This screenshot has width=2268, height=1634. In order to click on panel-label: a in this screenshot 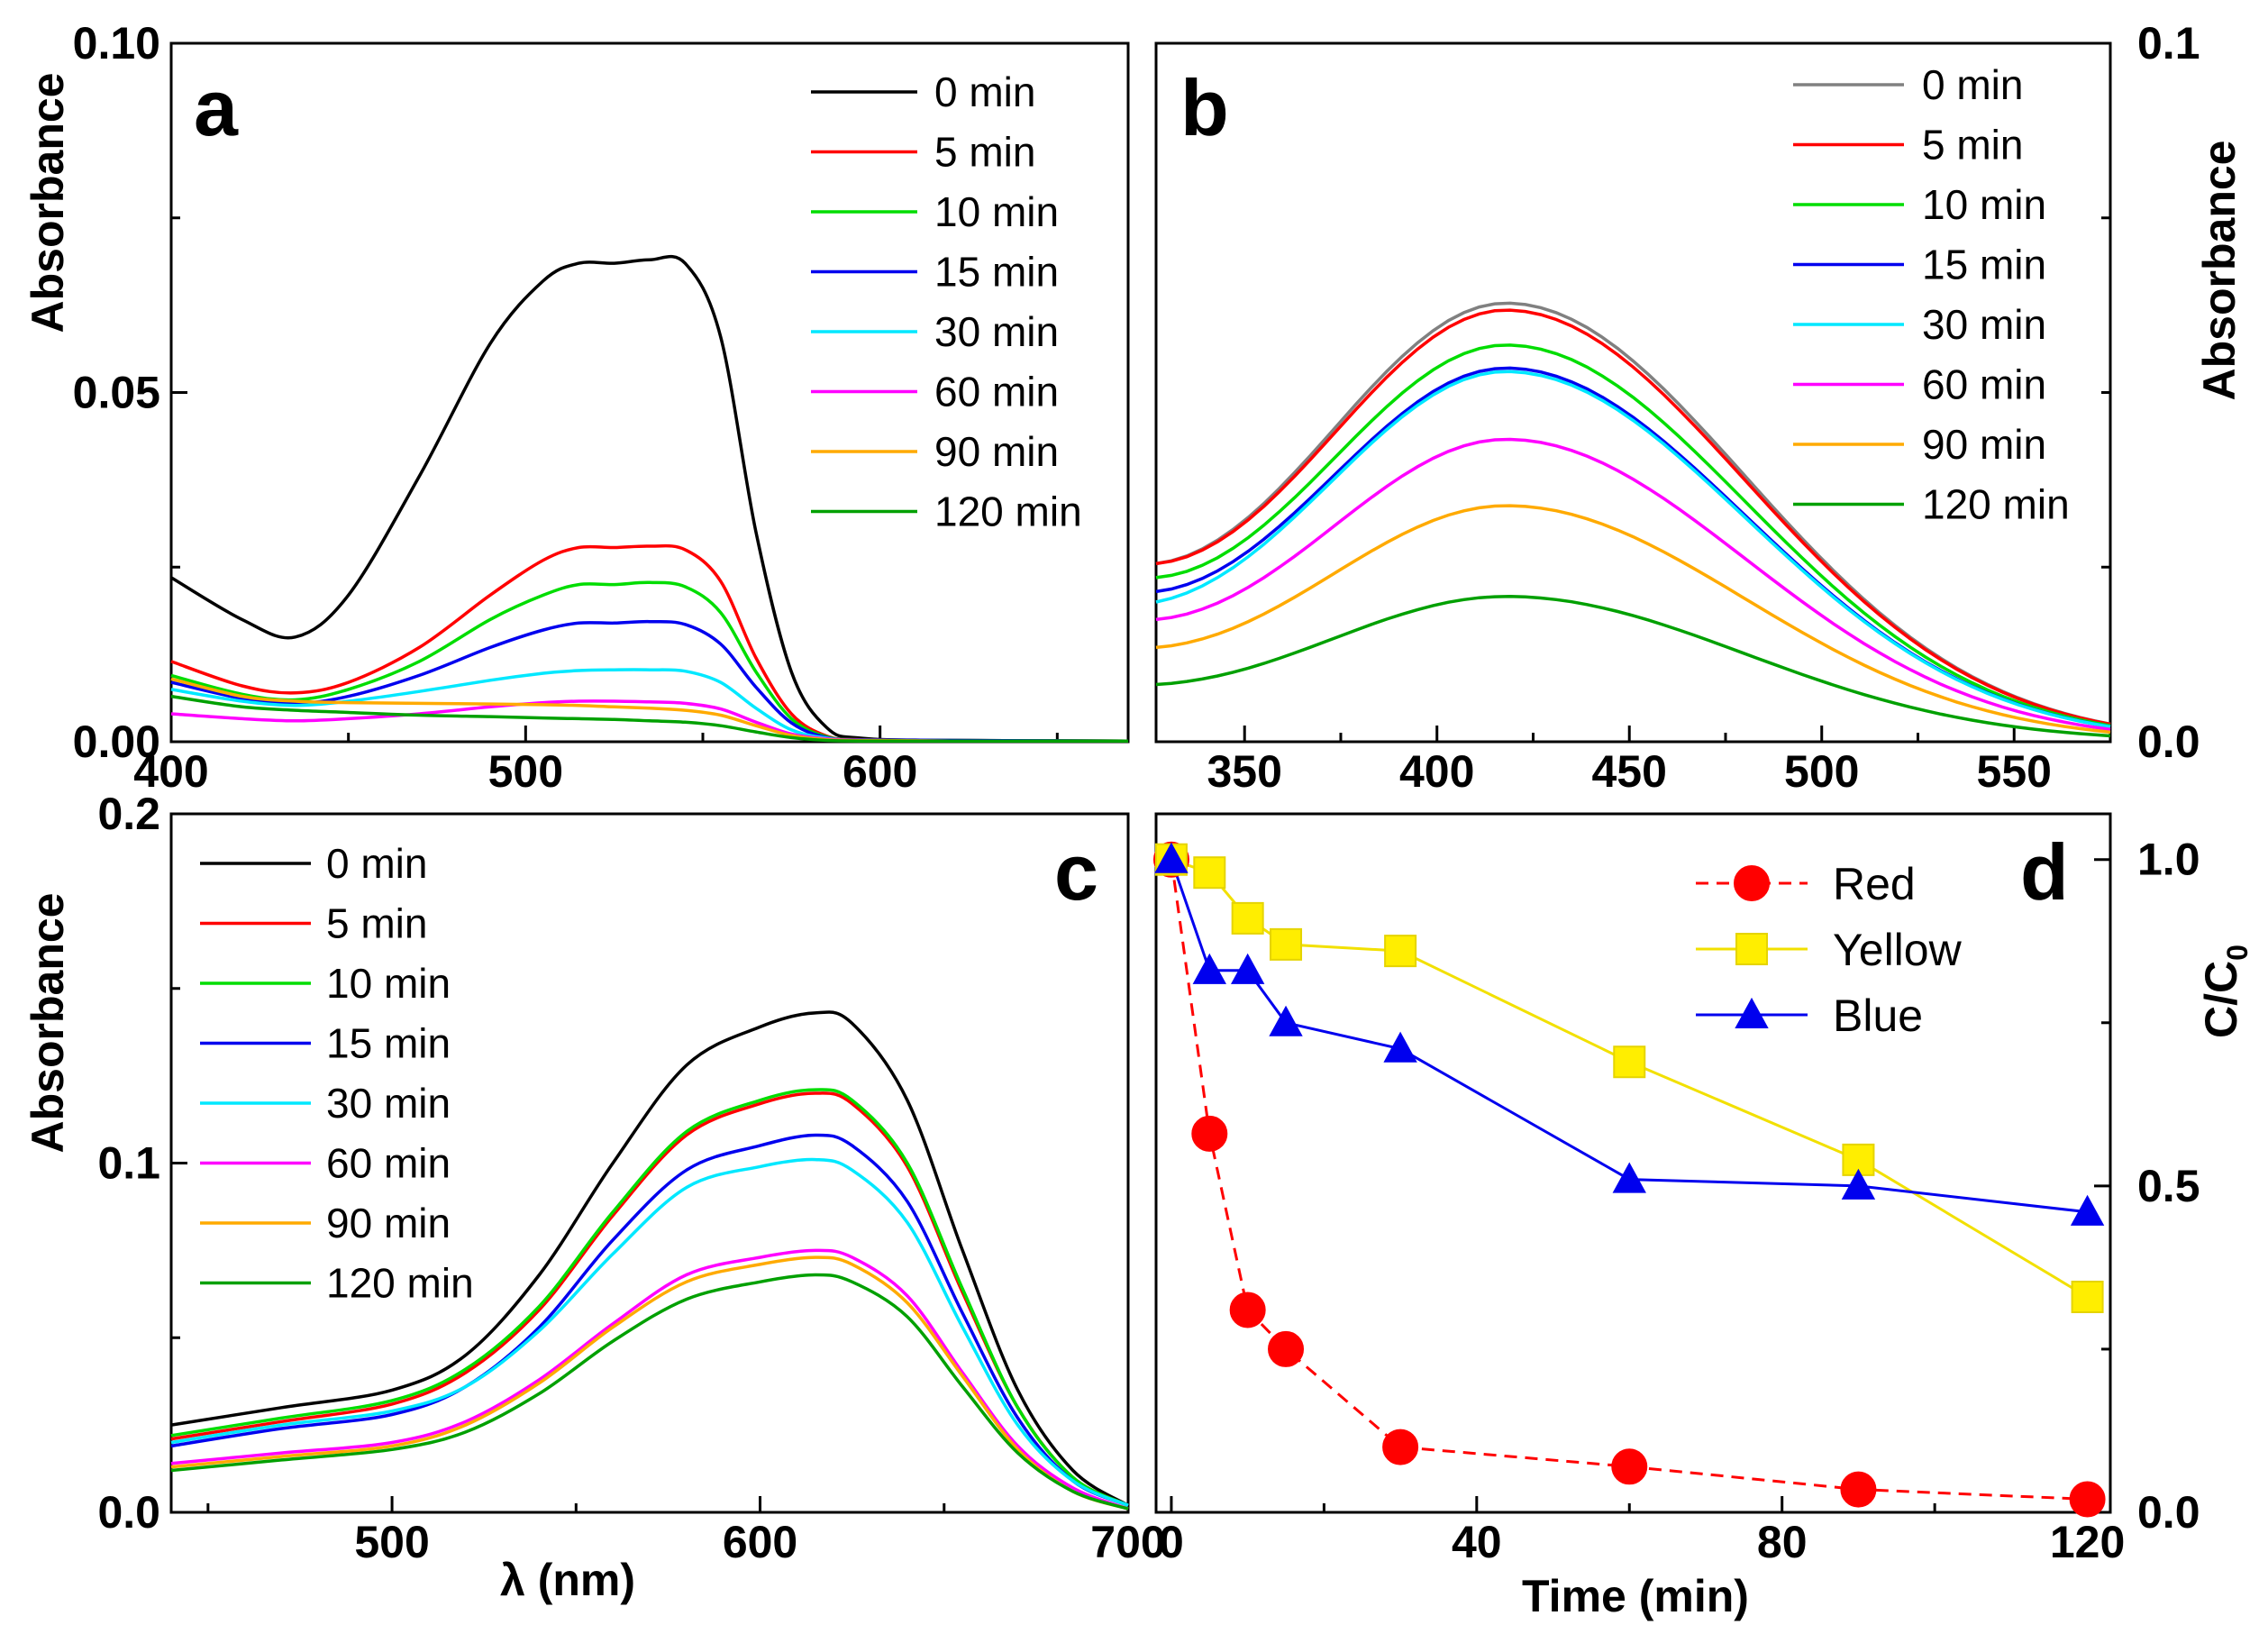, I will do `click(216, 107)`.